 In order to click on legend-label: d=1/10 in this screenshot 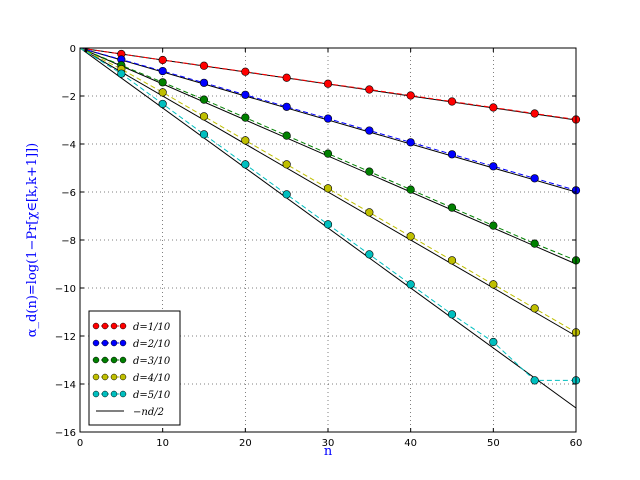, I will do `click(152, 327)`.